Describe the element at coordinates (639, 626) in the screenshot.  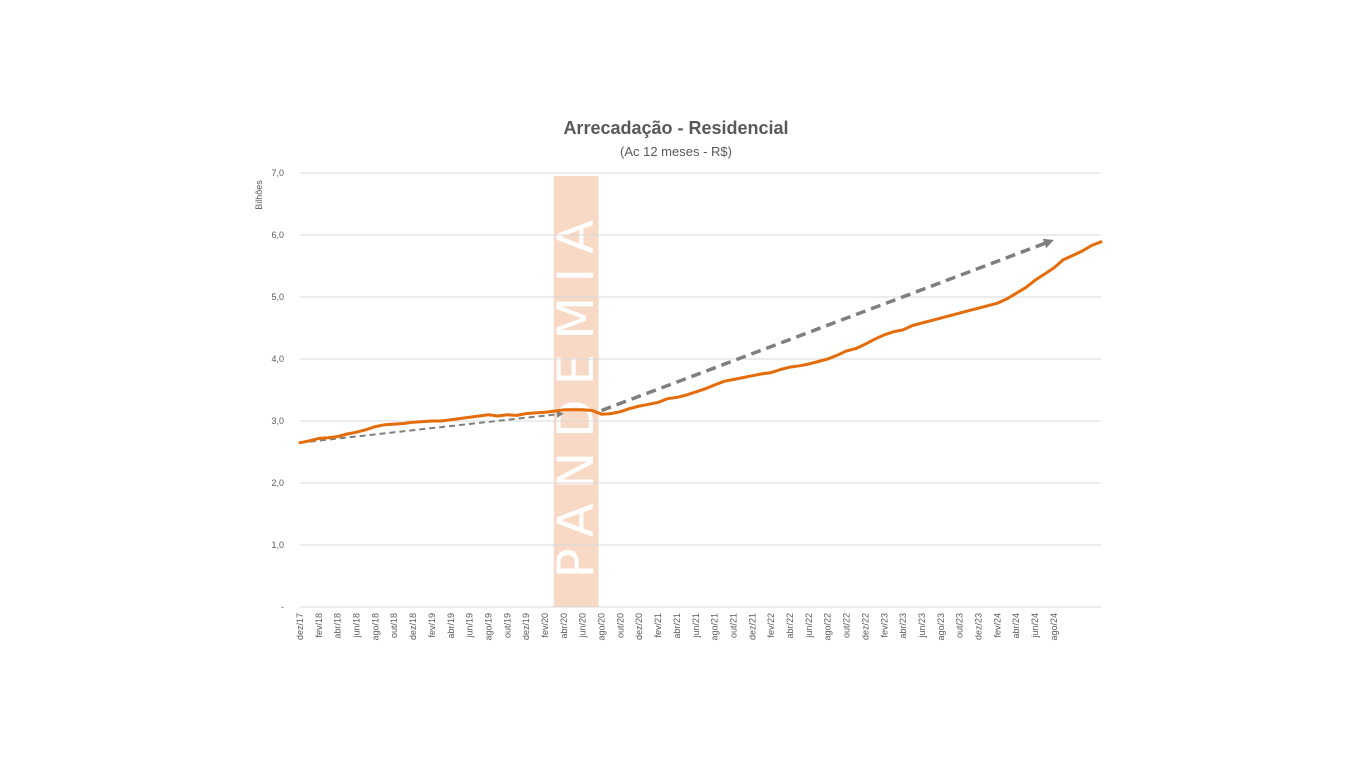
I see `x-tick-label: dez/20` at that location.